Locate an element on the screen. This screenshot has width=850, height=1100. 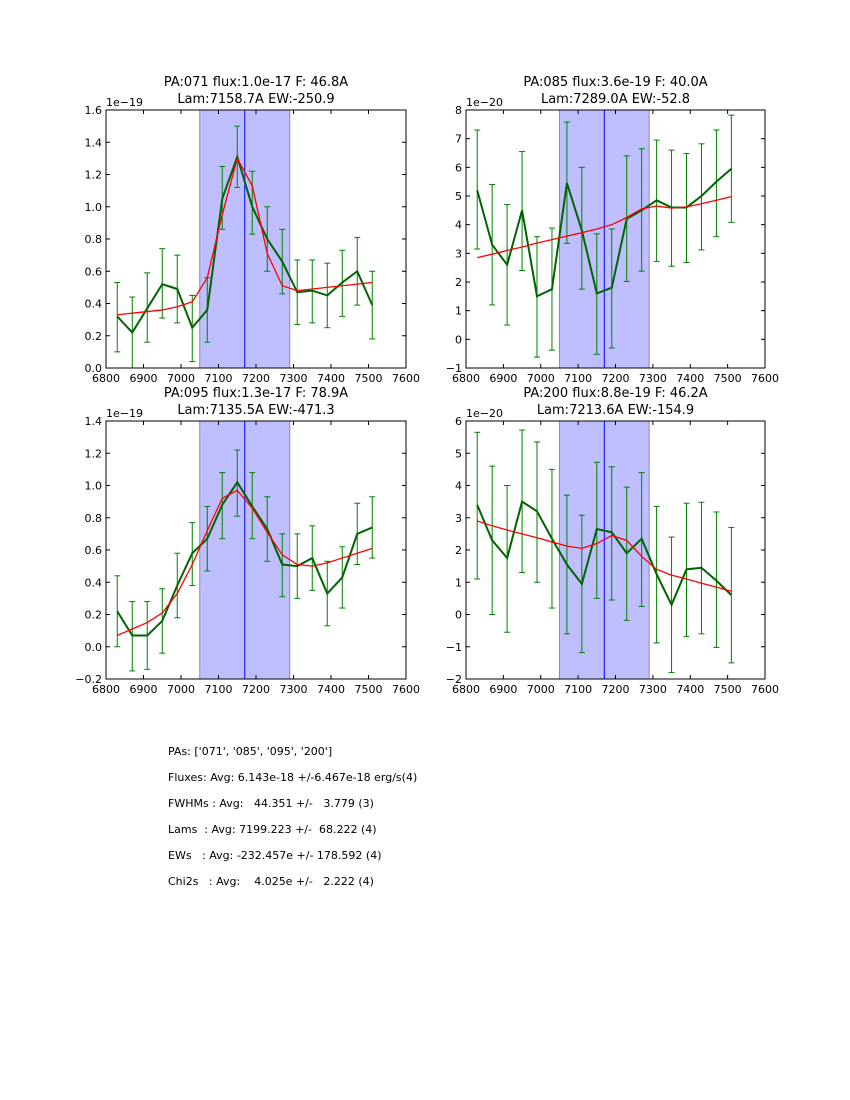
y-tick-label: 7 is located at coordinates (458, 139).